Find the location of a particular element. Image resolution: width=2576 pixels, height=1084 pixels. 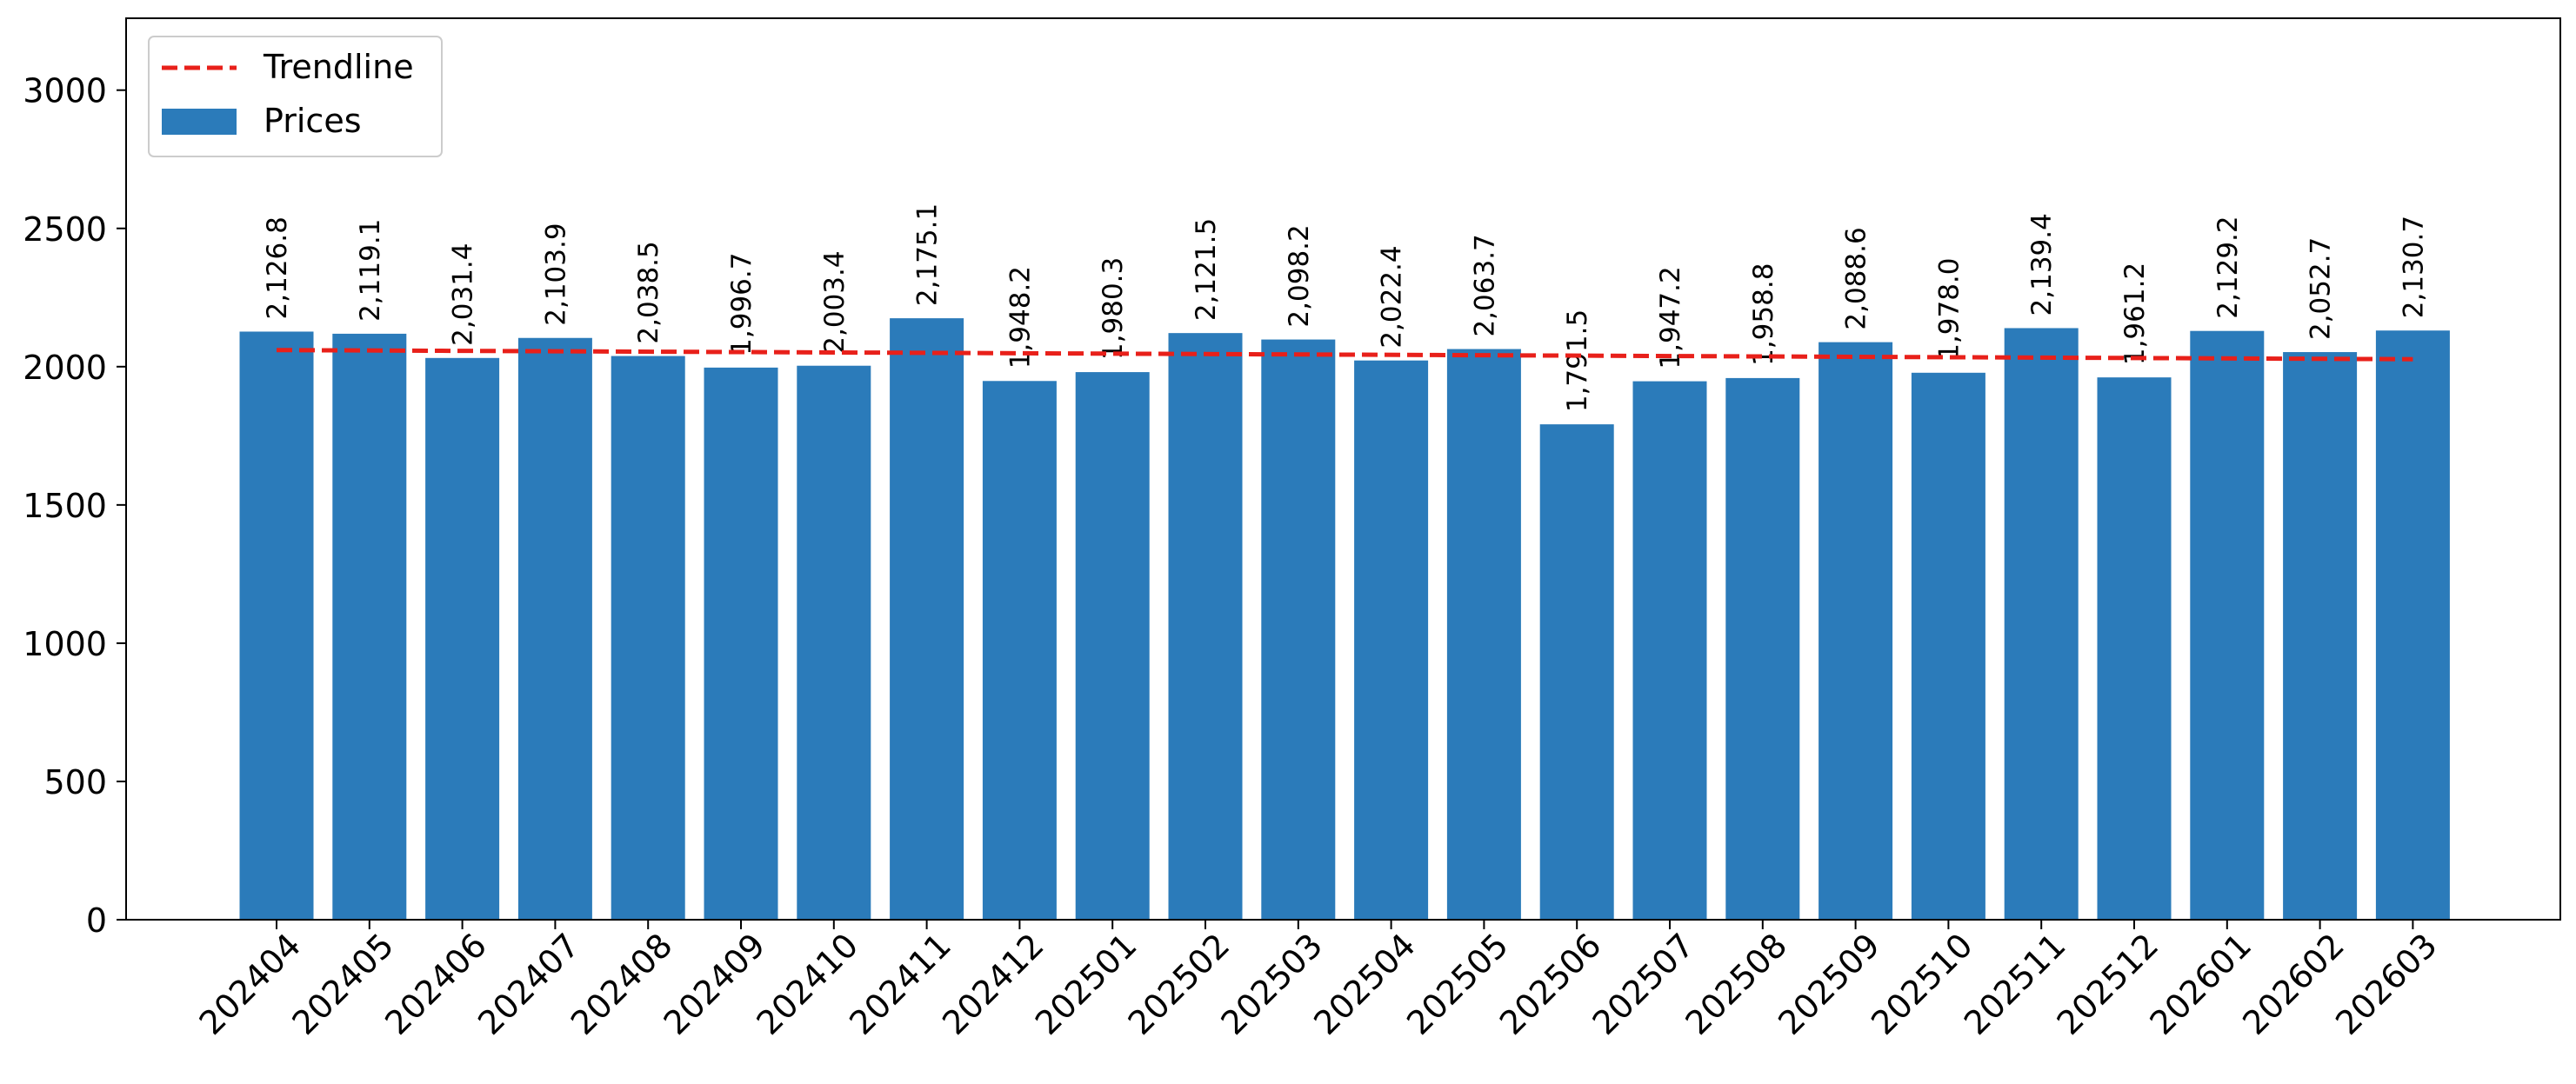

x-tick-label: 202404 is located at coordinates (250, 984).